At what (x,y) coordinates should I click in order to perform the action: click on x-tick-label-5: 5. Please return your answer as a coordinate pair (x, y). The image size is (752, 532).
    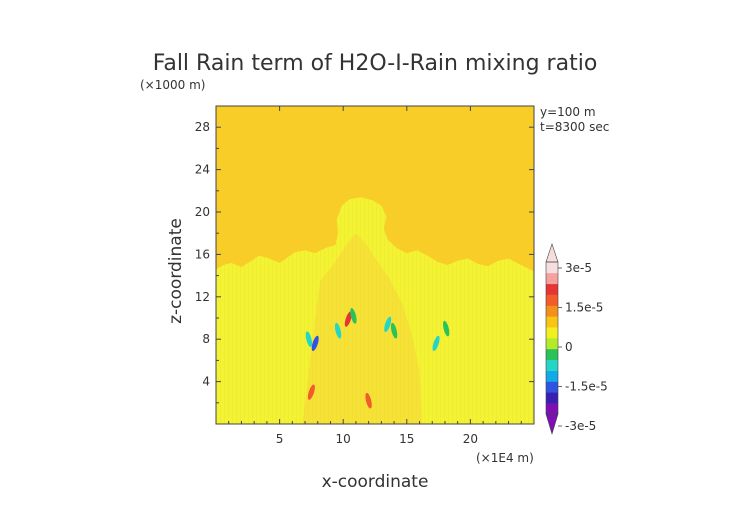
    Looking at the image, I should click on (280, 439).